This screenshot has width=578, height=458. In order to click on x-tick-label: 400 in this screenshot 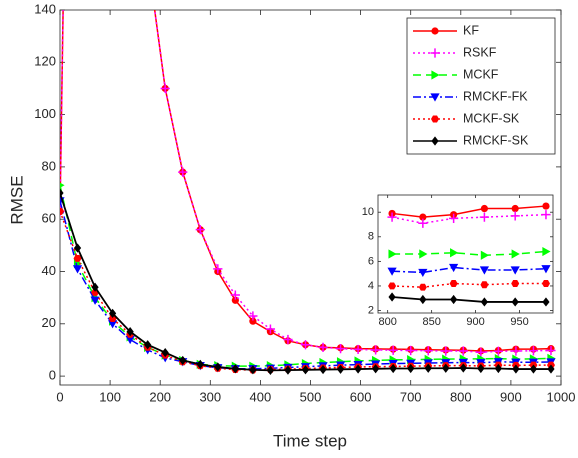, I will do `click(261, 396)`.